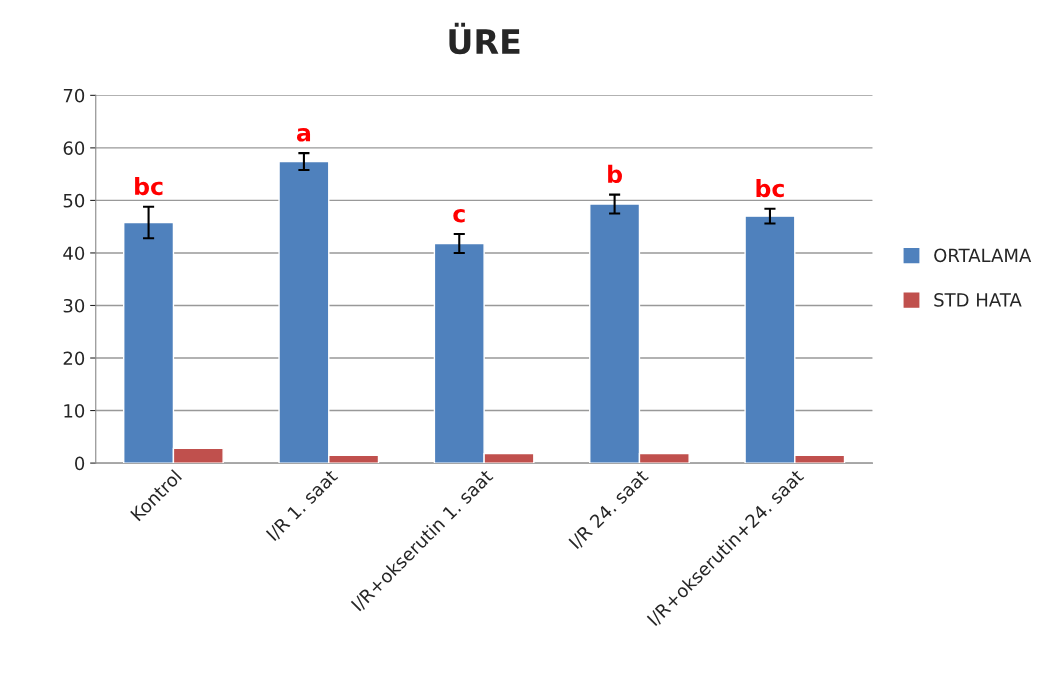 The width and height of the screenshot is (1064, 681). Describe the element at coordinates (983, 255) in the screenshot. I see `legend-label: ORTALAMA` at that location.